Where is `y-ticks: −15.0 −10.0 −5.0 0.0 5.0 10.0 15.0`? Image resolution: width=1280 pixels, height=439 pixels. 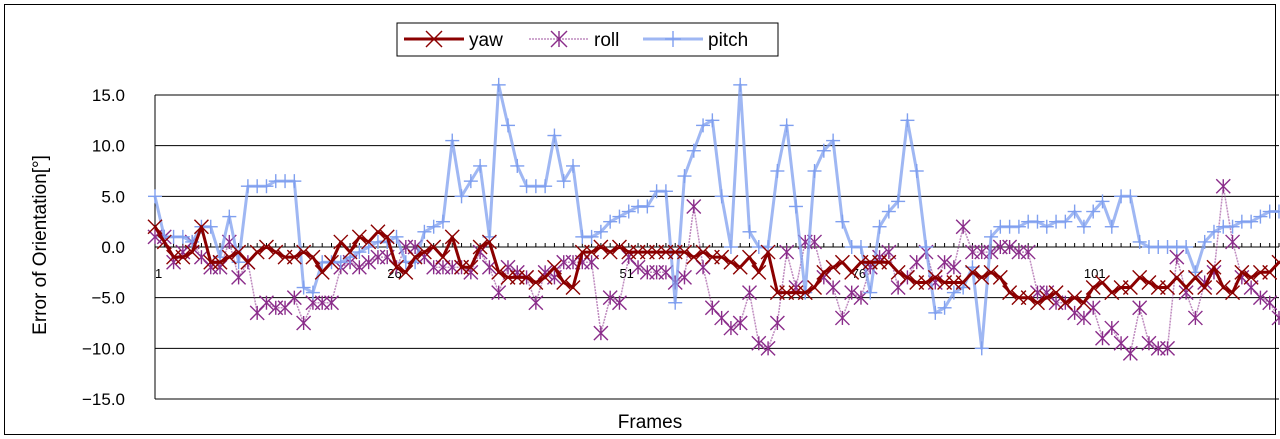
y-ticks: −15.0 −10.0 −5.0 0.0 5.0 10.0 15.0 is located at coordinates (103, 247).